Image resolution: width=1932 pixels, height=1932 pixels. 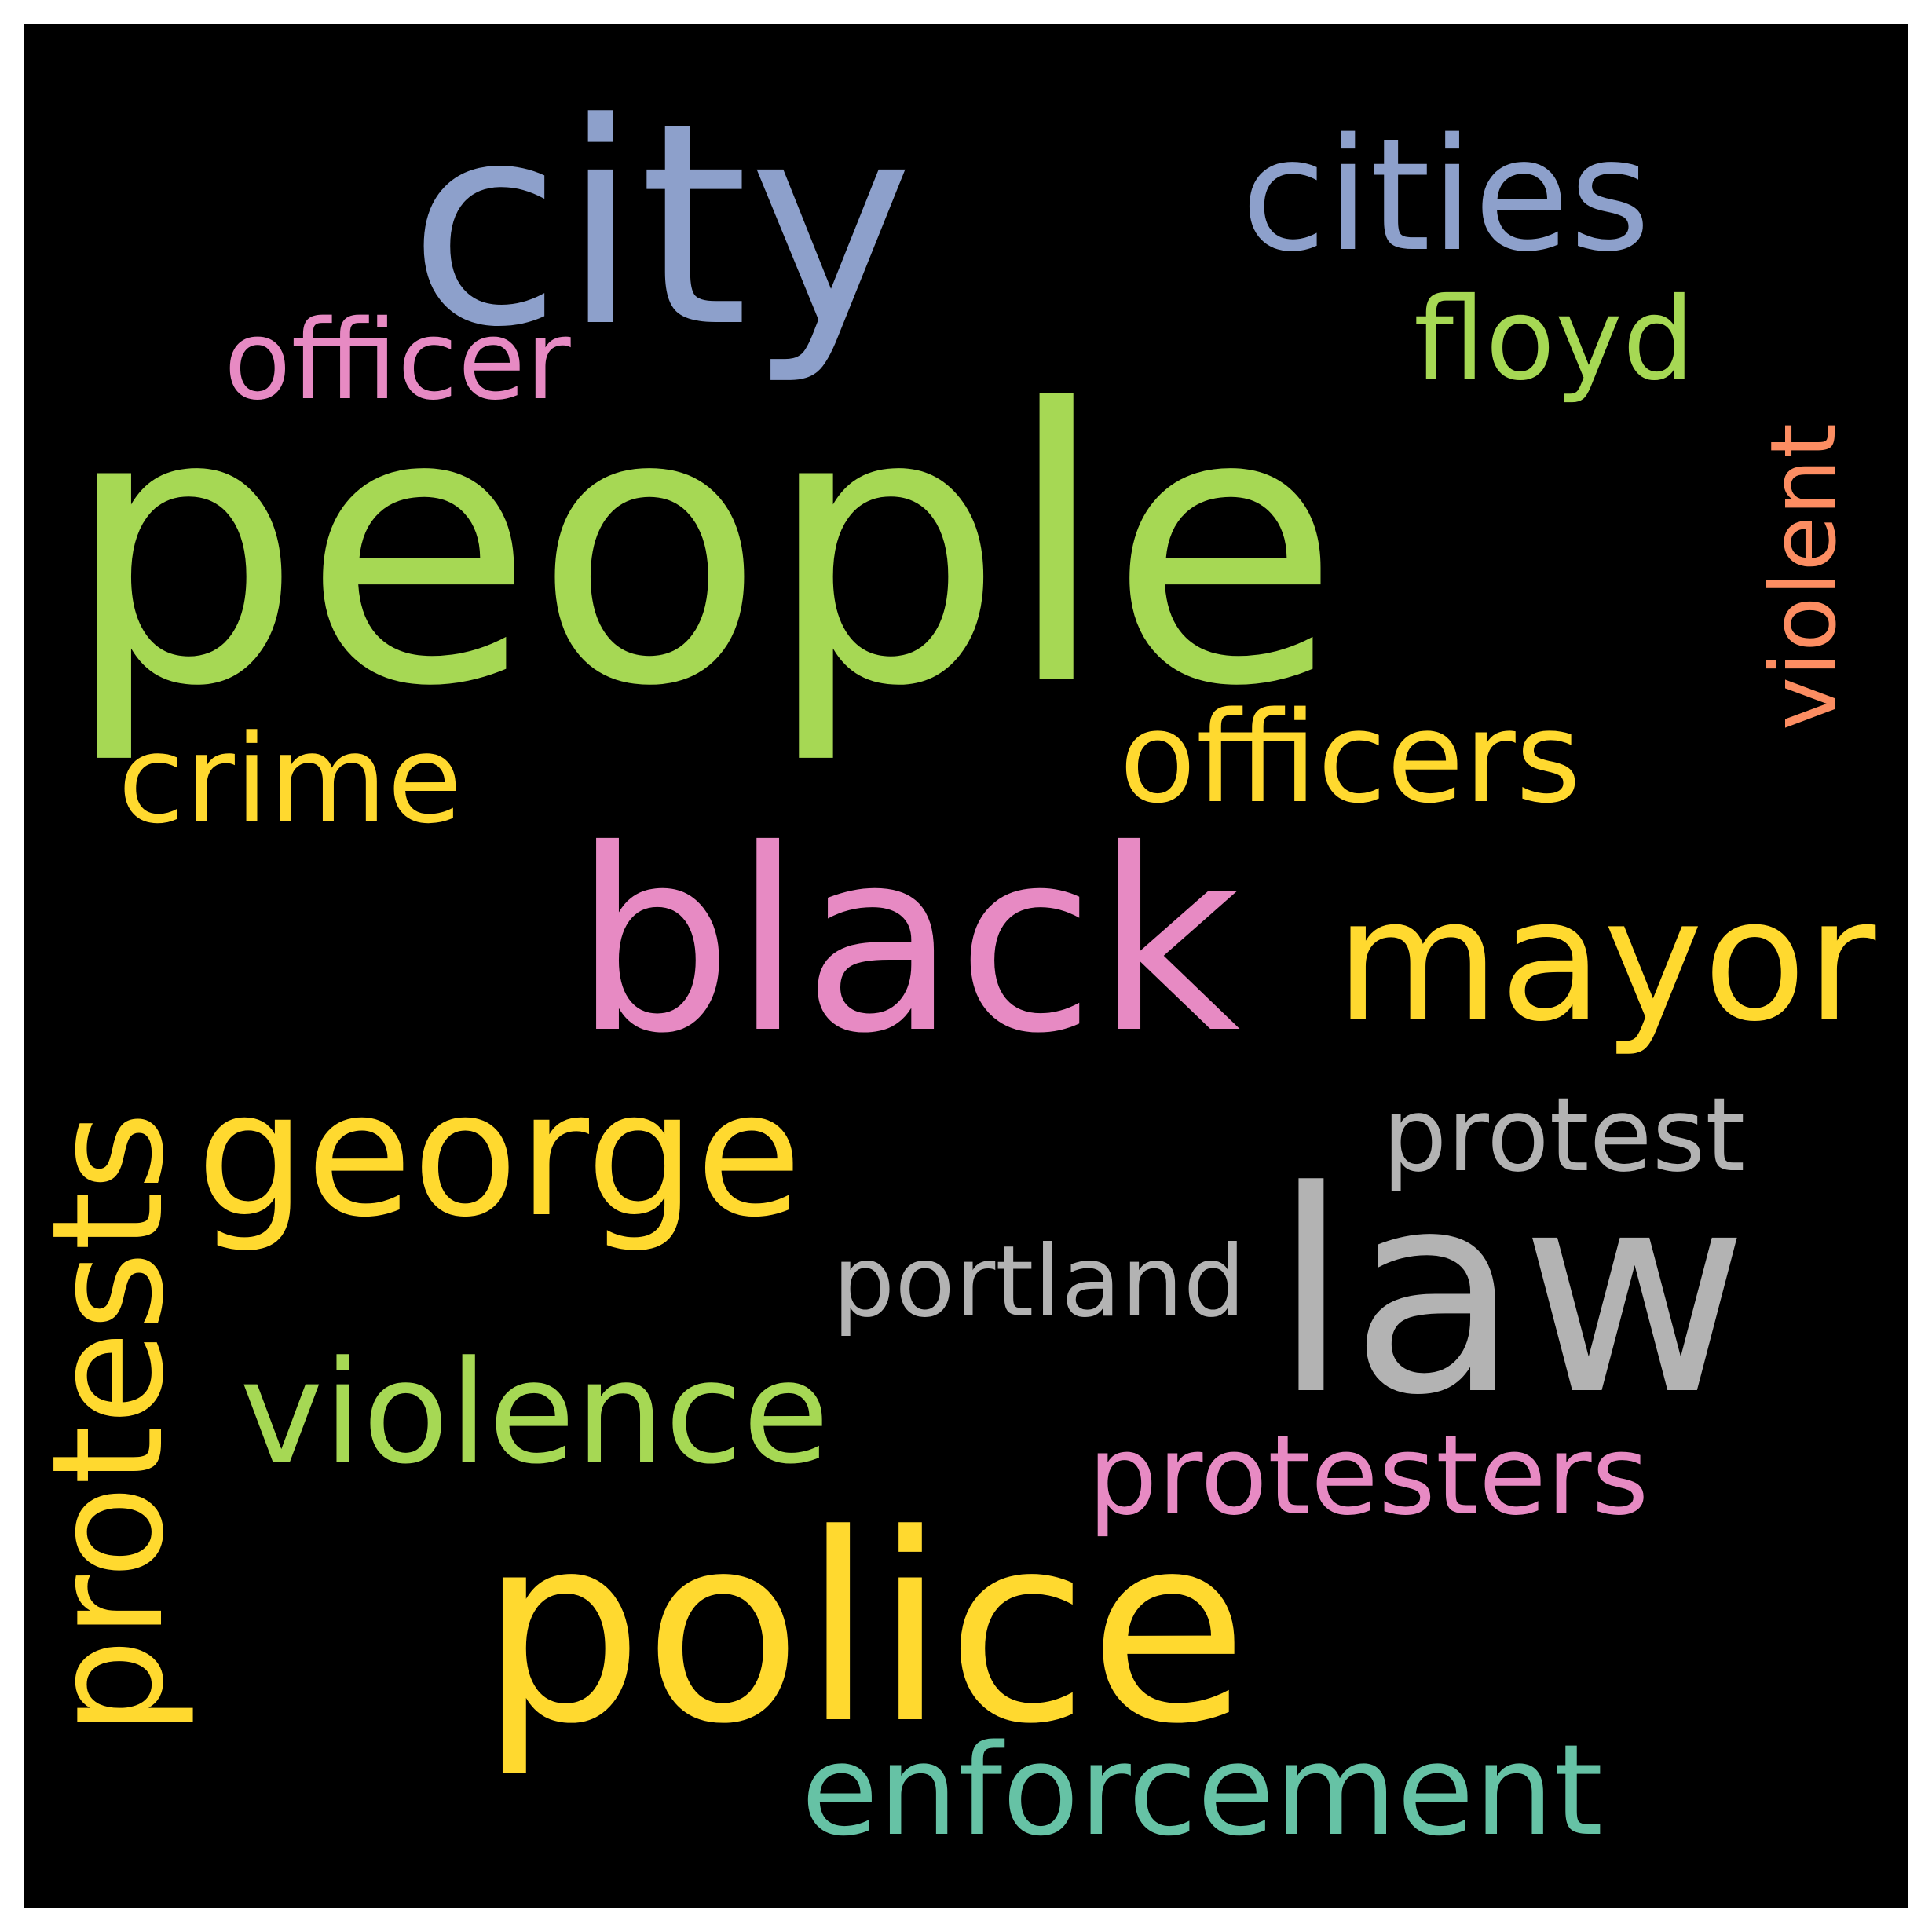 What do you see at coordinates (1446, 195) in the screenshot?
I see `word-cities: cities` at bounding box center [1446, 195].